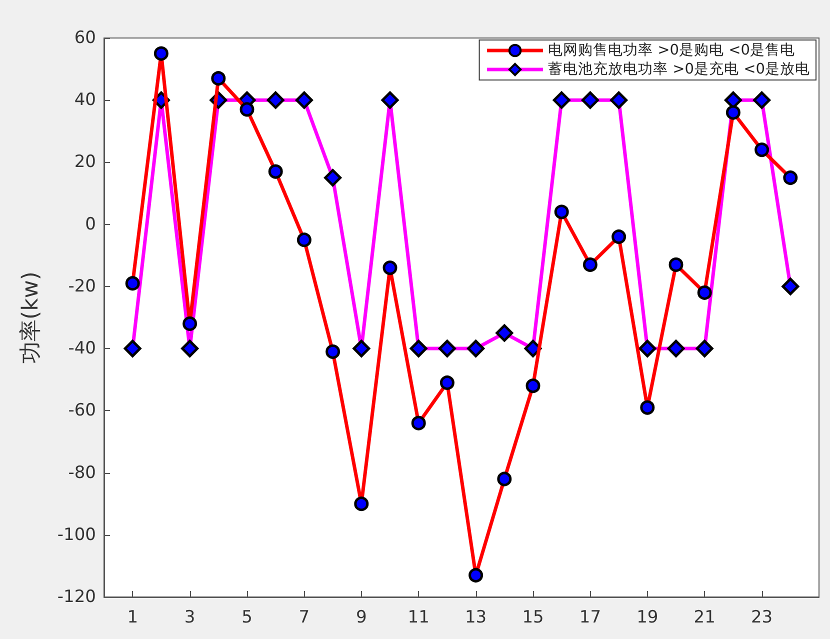 The image size is (830, 639). What do you see at coordinates (85, 162) in the screenshot?
I see `y-tick-label: 20` at bounding box center [85, 162].